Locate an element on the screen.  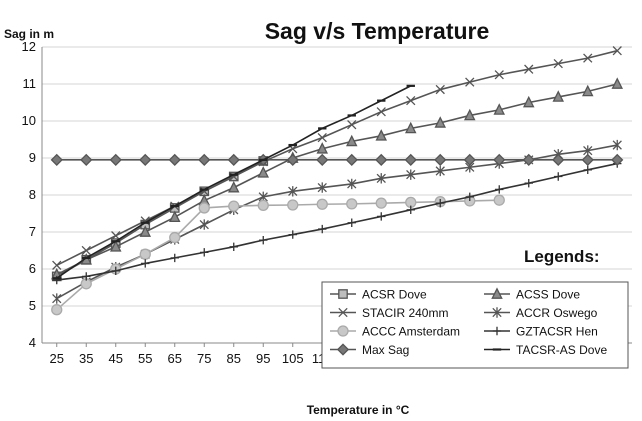
legend-item: GZTACSR Hen is located at coordinates (541, 332).